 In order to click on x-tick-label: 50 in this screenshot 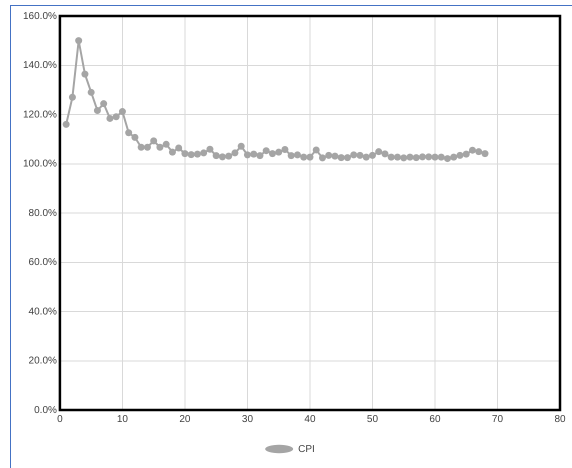, I will do `click(372, 419)`.